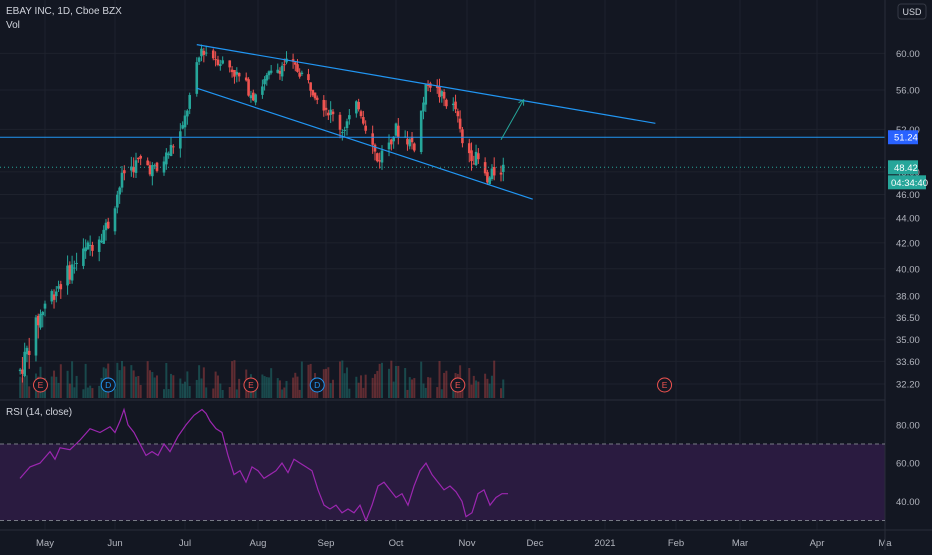 This screenshot has height=555, width=932. What do you see at coordinates (114, 543) in the screenshot?
I see `time-tick-label: Jun` at bounding box center [114, 543].